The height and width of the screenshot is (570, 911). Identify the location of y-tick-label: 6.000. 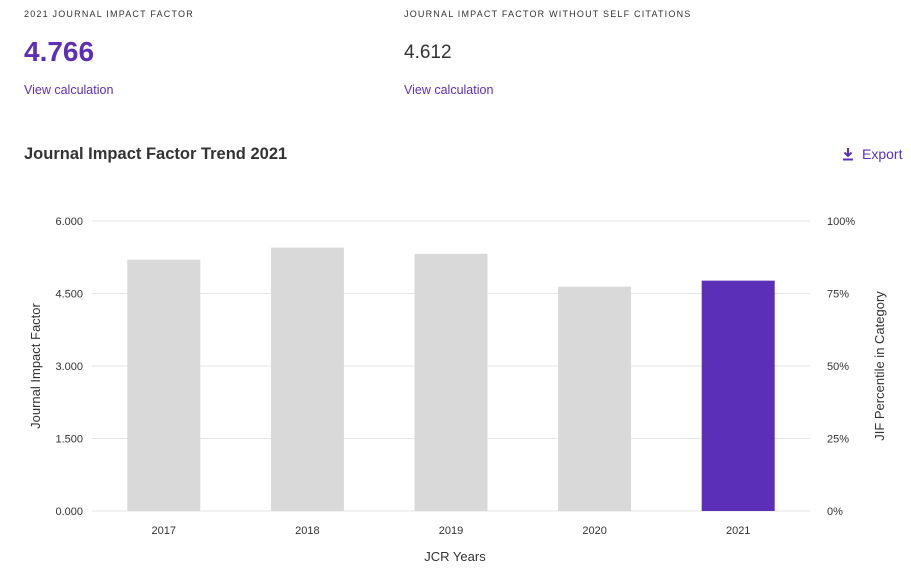
(69, 222).